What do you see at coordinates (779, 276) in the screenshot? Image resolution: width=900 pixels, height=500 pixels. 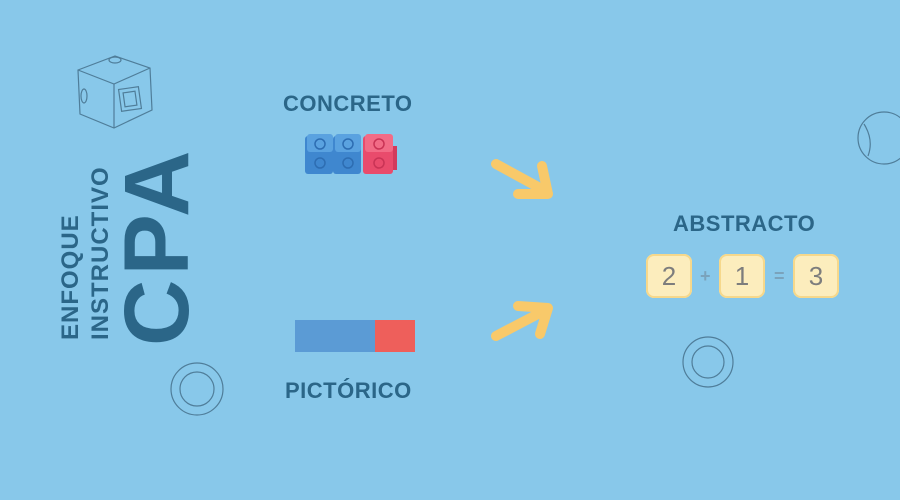 I see `equals-sign: =` at bounding box center [779, 276].